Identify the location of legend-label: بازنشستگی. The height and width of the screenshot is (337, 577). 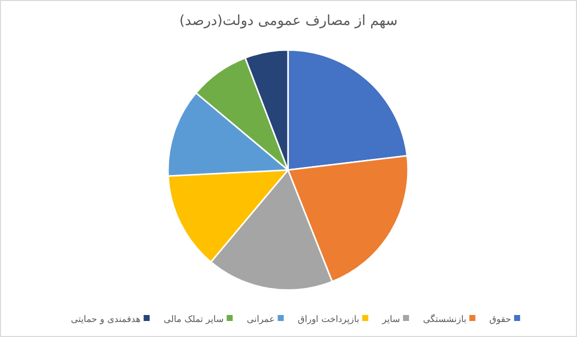
(444, 319).